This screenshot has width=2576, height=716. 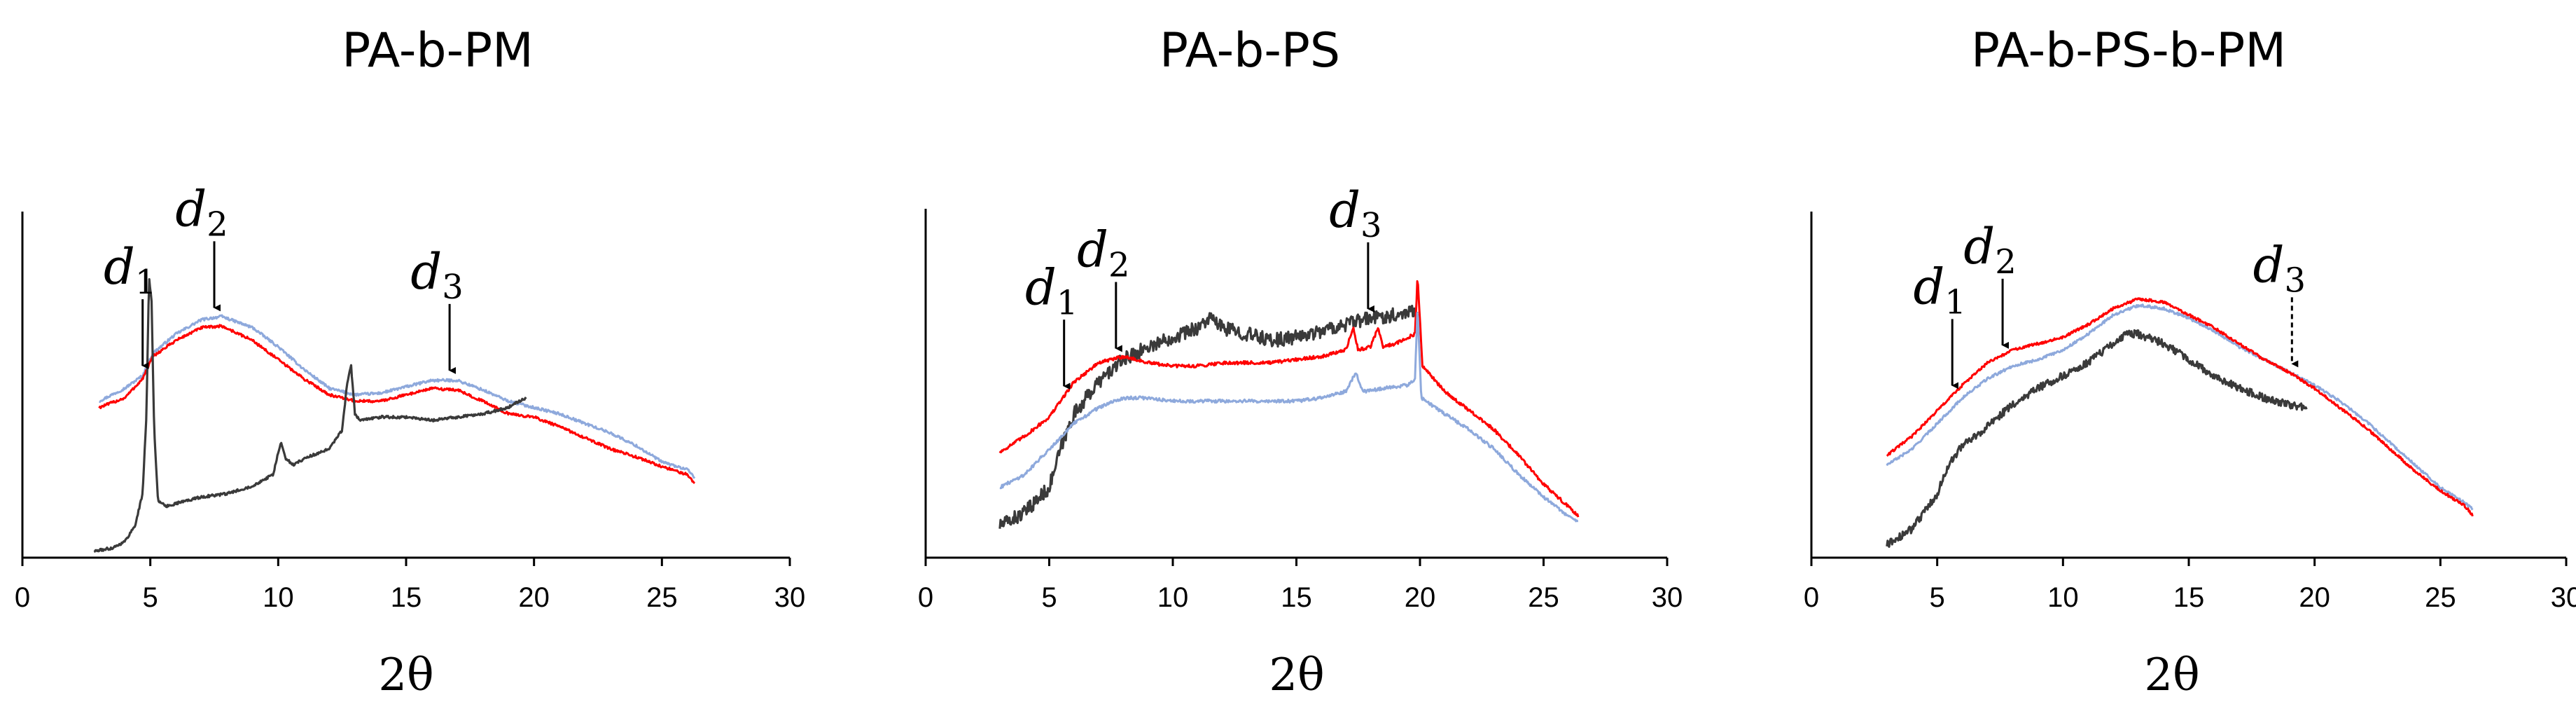 I want to click on panel-title: PA-b-PS, so click(x=1250, y=50).